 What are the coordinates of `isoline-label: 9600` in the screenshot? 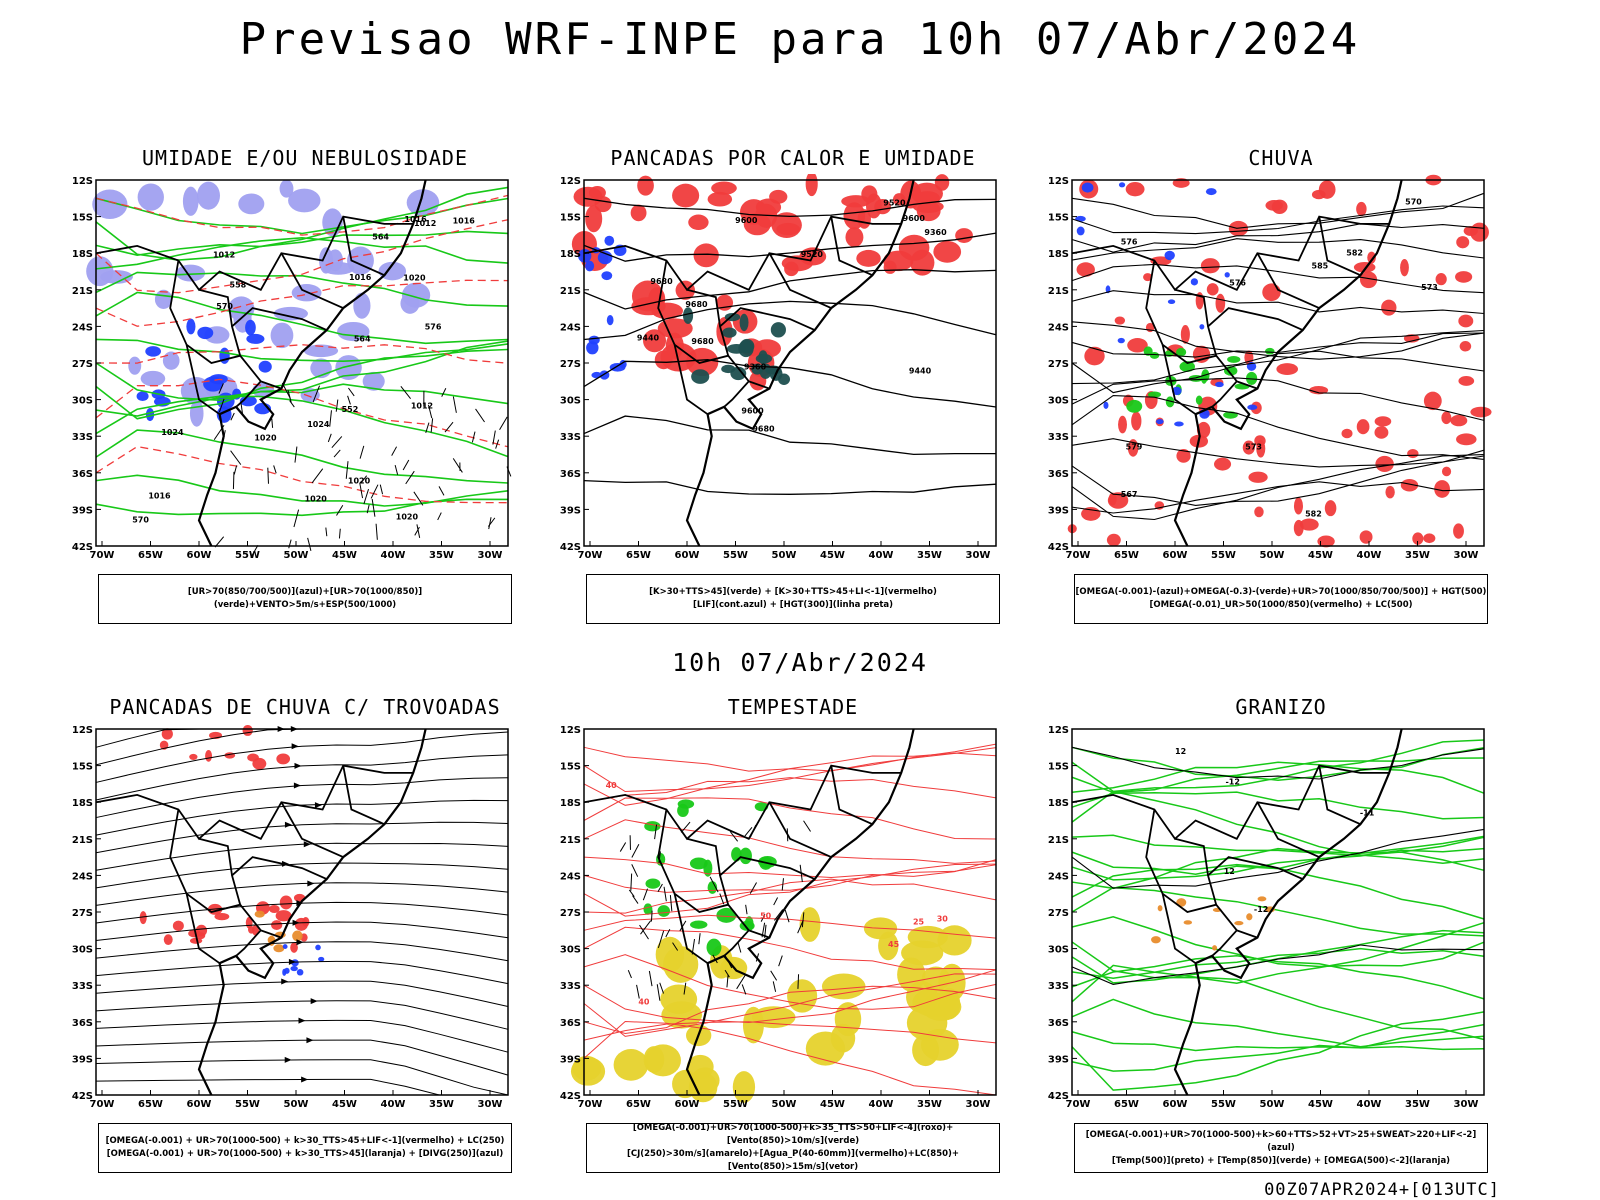 It's located at (914, 218).